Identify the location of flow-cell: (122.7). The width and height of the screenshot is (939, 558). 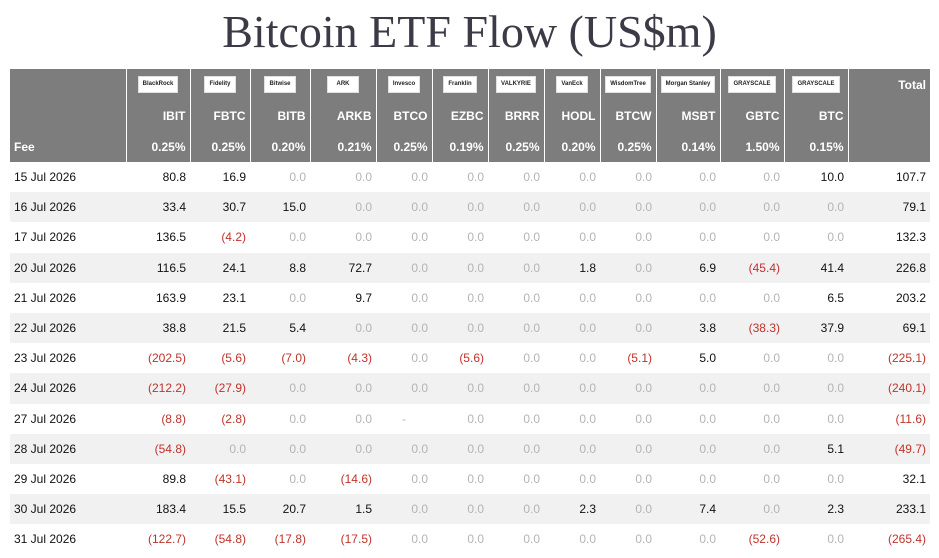
(158, 539).